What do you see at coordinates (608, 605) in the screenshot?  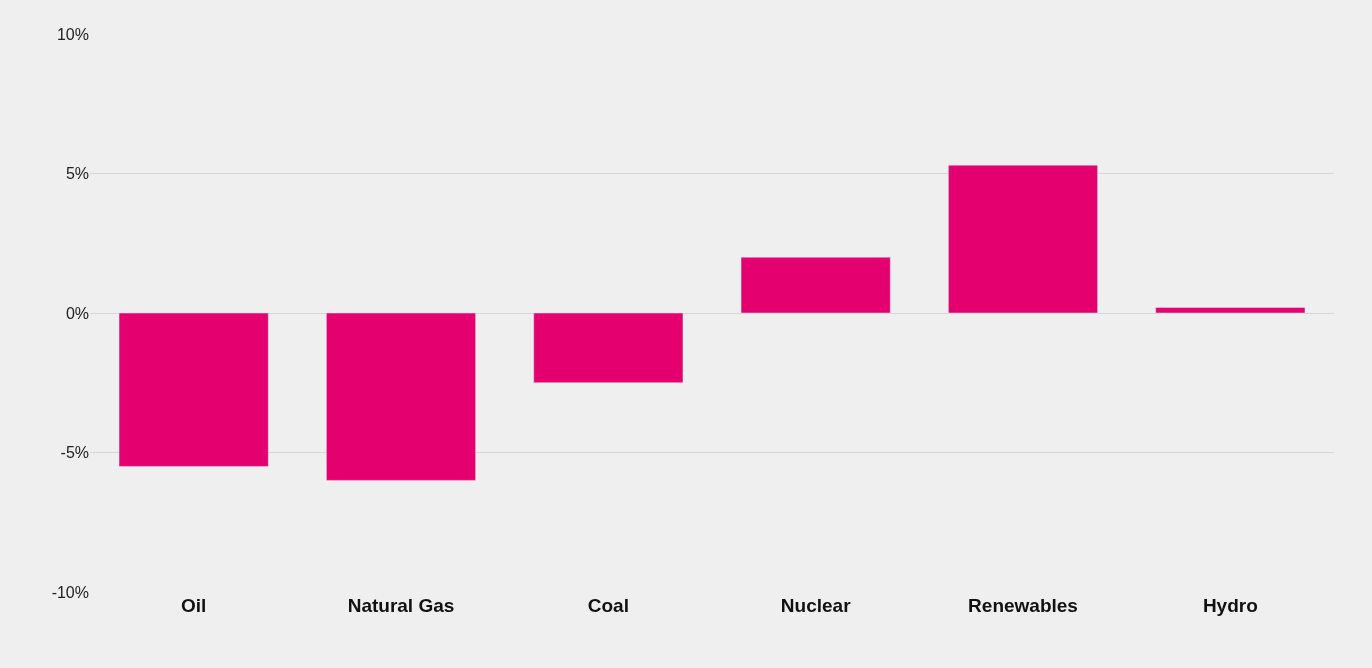 I see `x-tick-label: Coal` at bounding box center [608, 605].